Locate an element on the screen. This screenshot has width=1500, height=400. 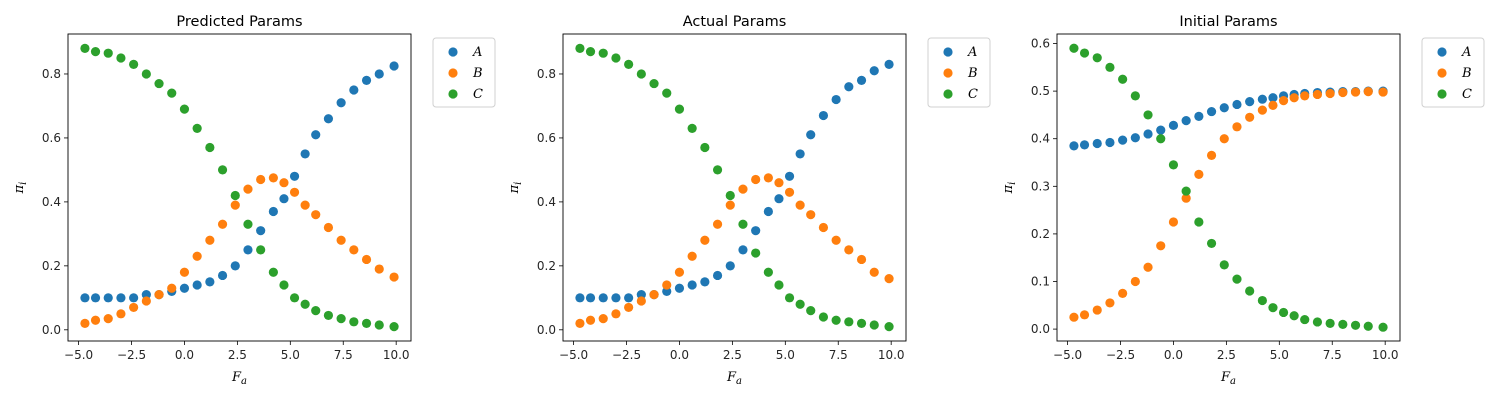
x-tick-label: −2.5 is located at coordinates (626, 355).